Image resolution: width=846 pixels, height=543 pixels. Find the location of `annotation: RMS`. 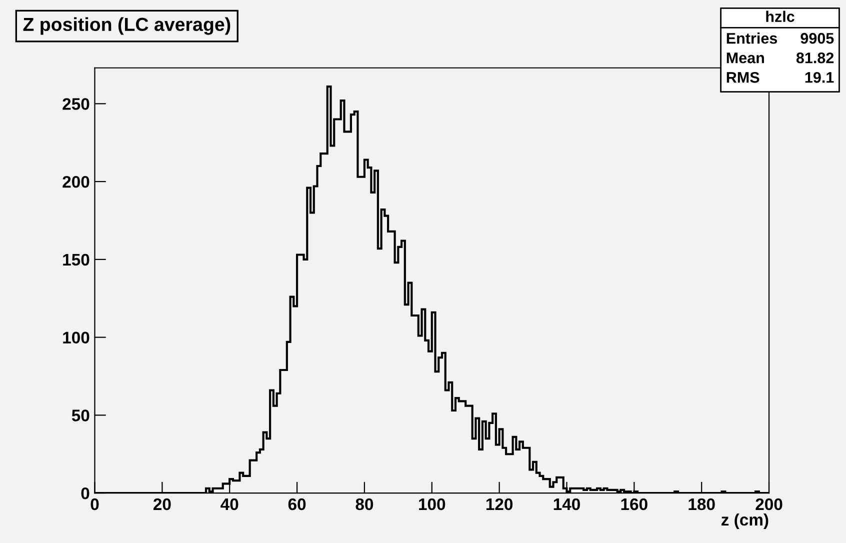

annotation: RMS is located at coordinates (743, 77).